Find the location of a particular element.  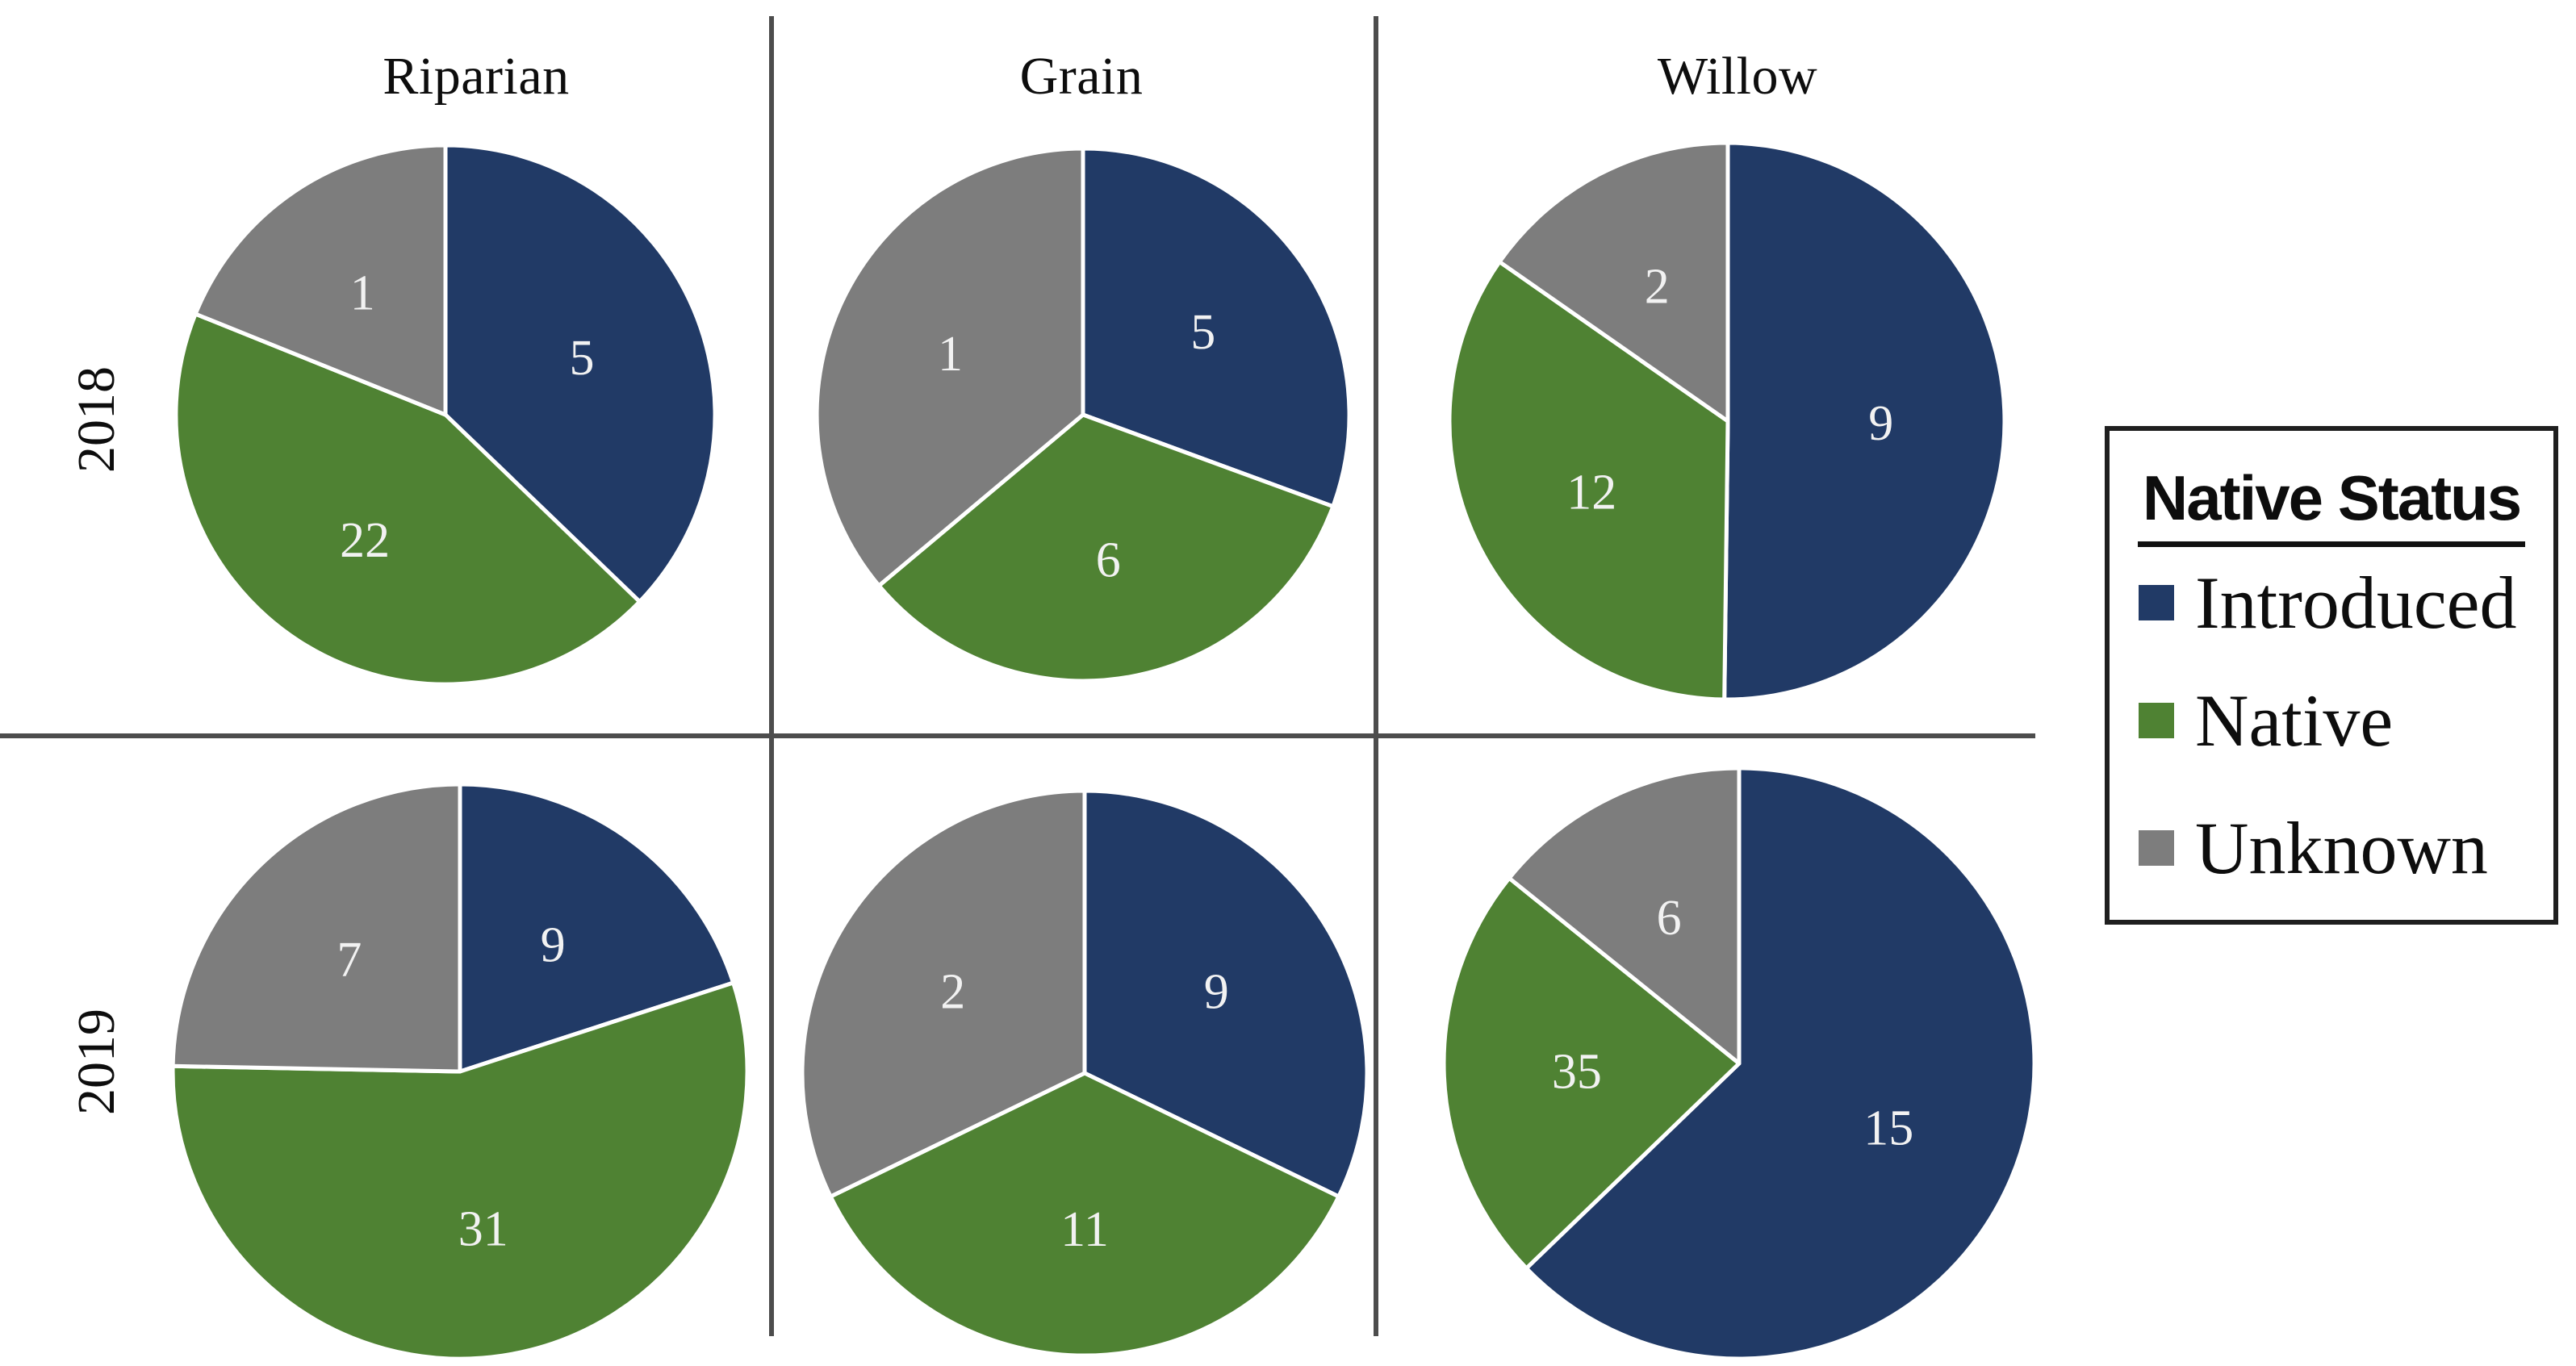

pie-willow-2019: 15 35 6 is located at coordinates (1739, 1063).